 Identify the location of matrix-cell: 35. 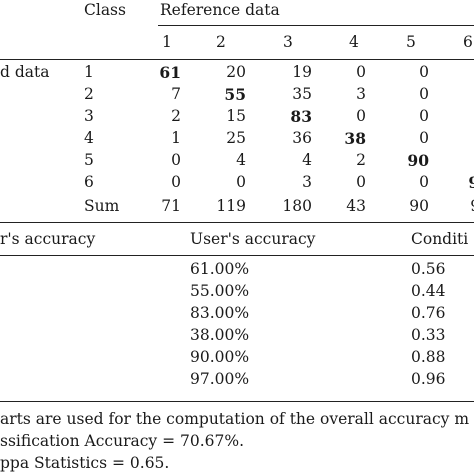
(302, 94).